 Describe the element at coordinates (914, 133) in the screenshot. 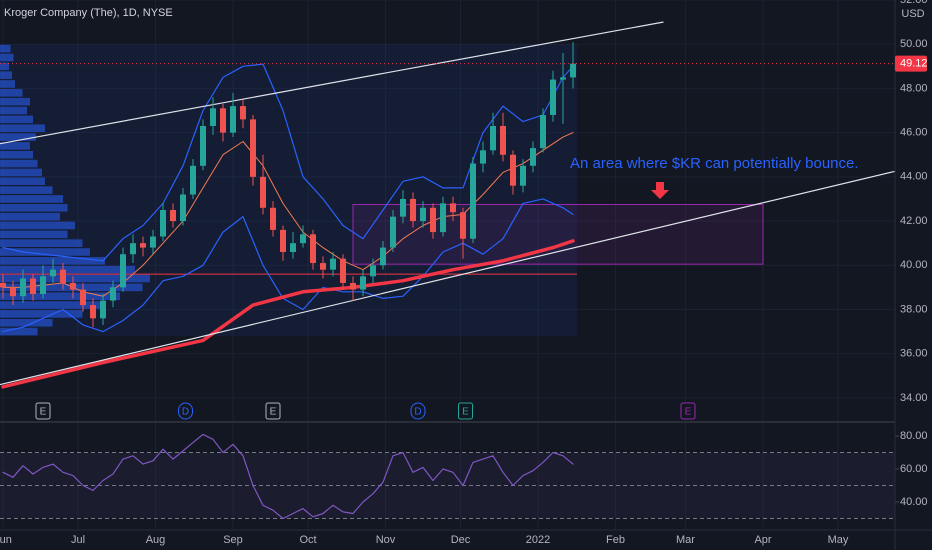

I see `y-tick-label: 46.00` at that location.